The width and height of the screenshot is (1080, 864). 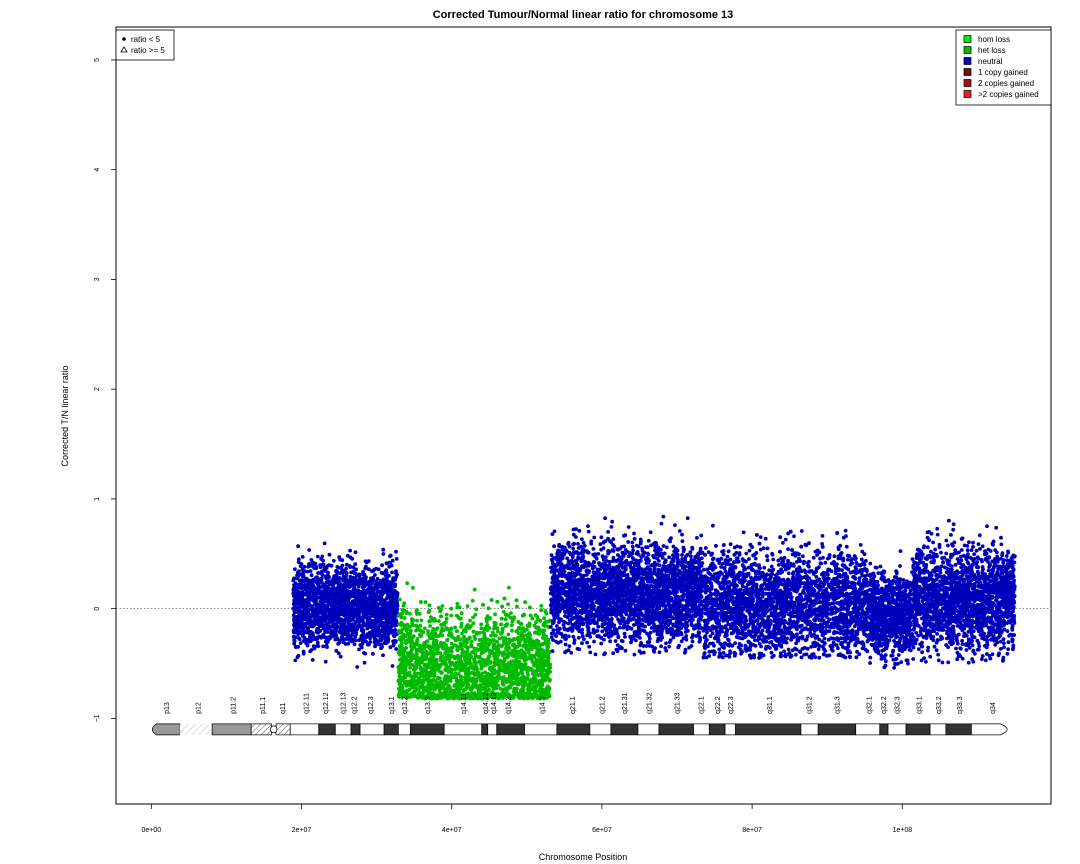 I want to click on x-tick-label: 4e+07, so click(x=452, y=830).